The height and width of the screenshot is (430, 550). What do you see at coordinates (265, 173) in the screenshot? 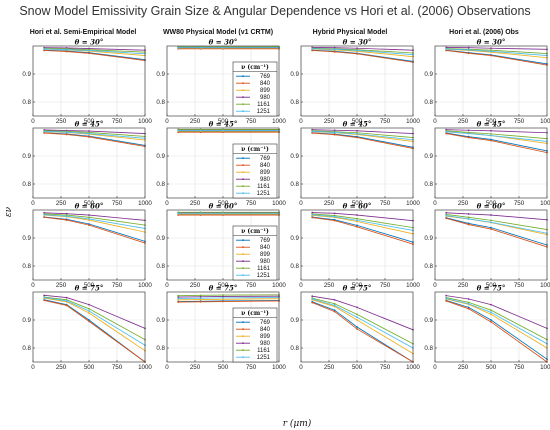
I see `legend-label-899: 899` at bounding box center [265, 173].